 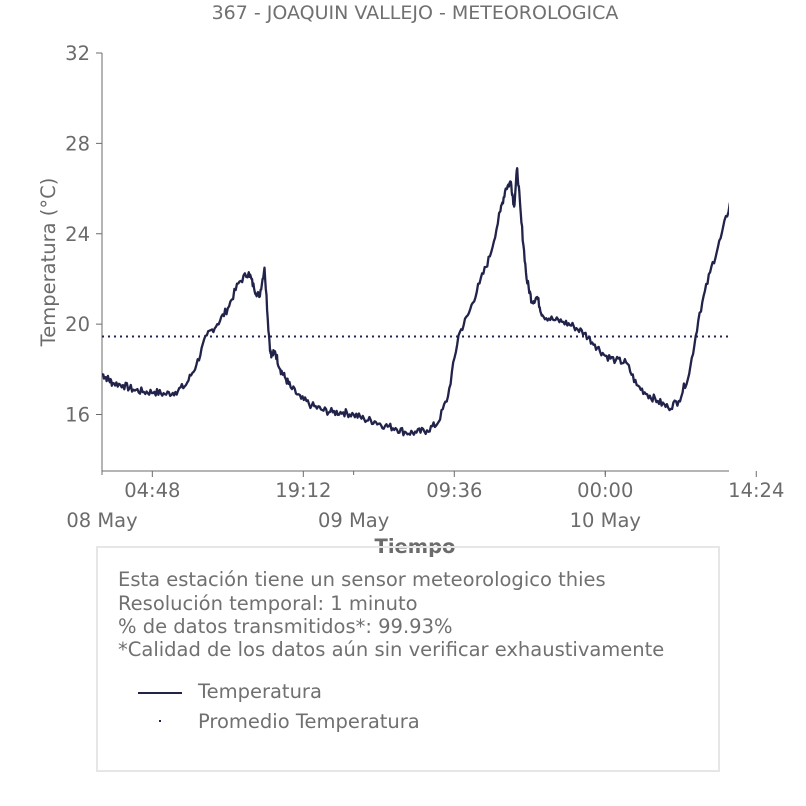 I want to click on y-tick-label: 20, so click(x=77, y=324).